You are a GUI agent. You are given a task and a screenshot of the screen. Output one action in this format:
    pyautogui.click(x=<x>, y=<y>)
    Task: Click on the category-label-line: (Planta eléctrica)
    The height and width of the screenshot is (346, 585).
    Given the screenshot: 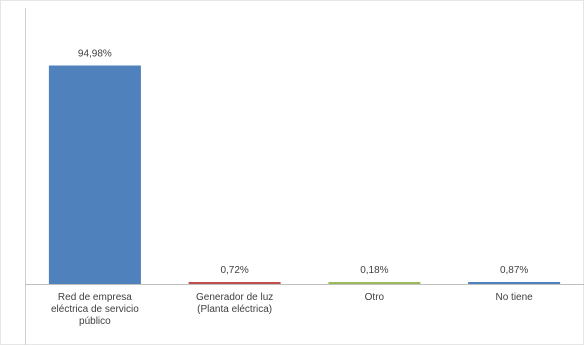 What is the action you would take?
    pyautogui.click(x=234, y=309)
    